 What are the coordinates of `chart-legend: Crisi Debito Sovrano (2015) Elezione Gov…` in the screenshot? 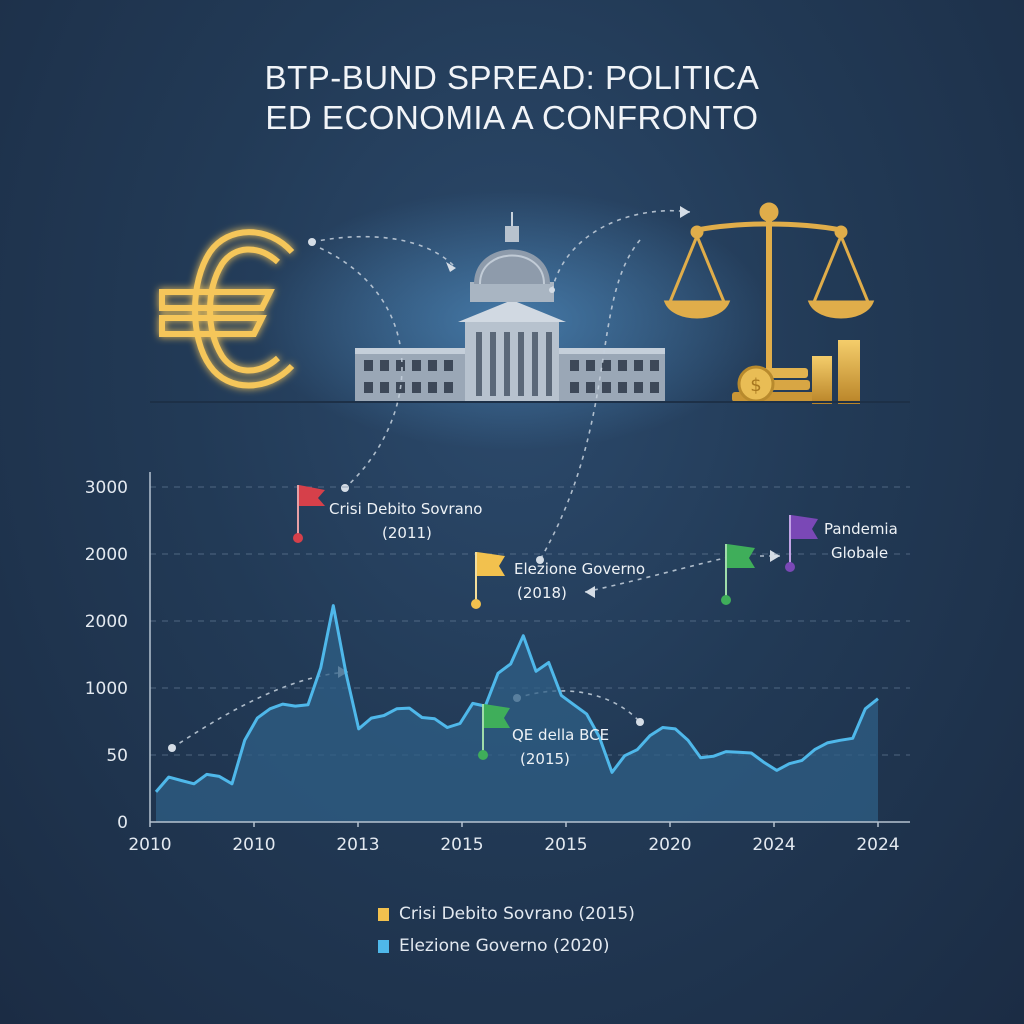 It's located at (506, 930).